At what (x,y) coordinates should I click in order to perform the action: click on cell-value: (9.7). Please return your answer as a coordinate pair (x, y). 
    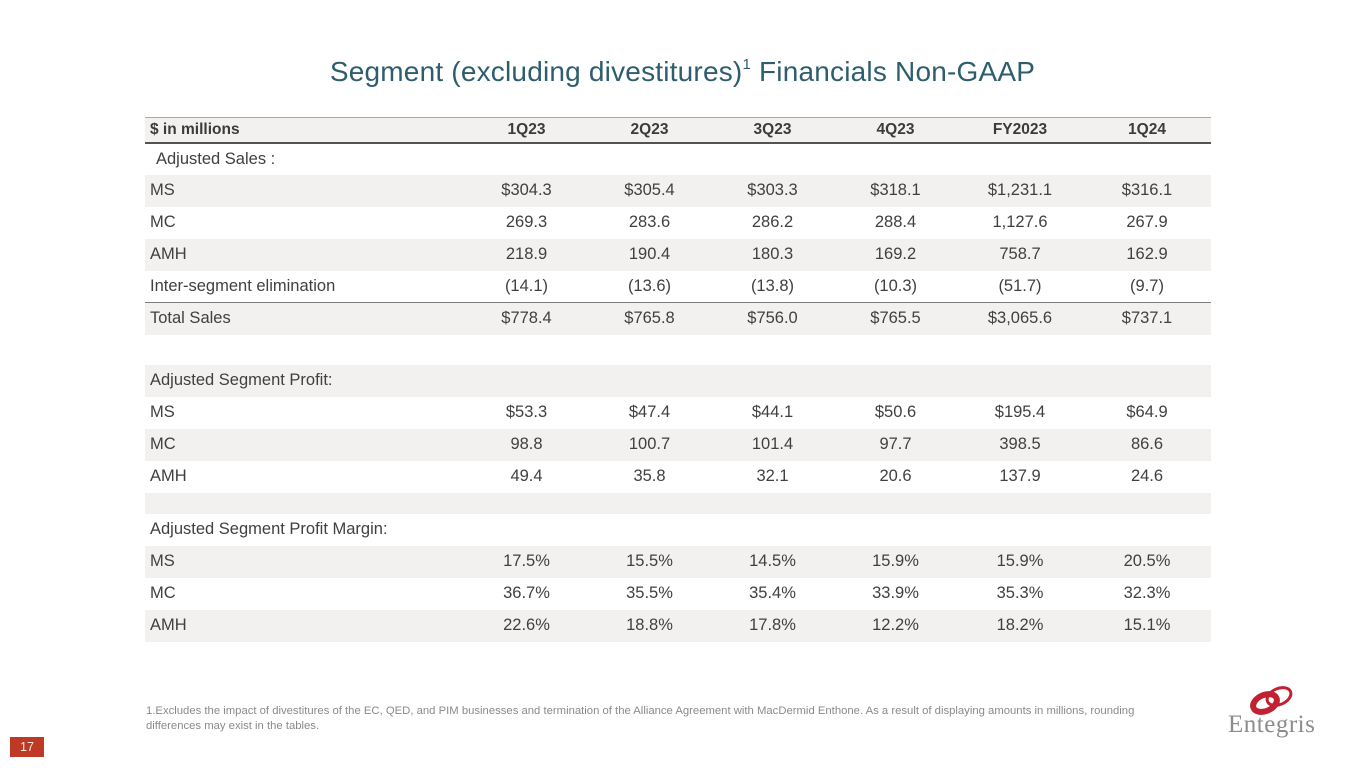
    Looking at the image, I should click on (1147, 285).